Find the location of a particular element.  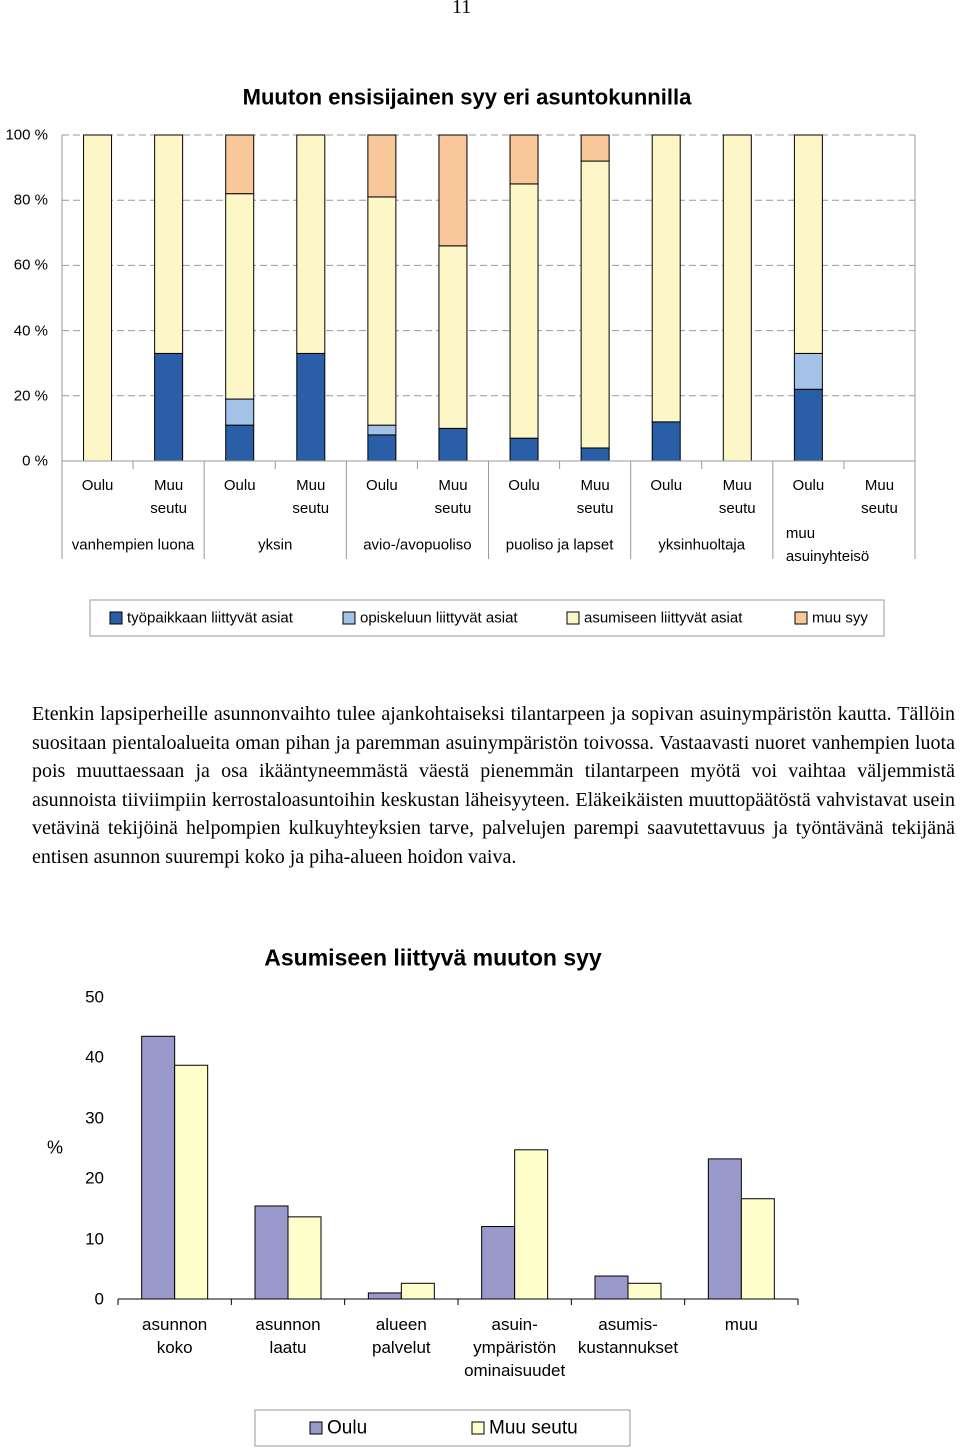

legend-label: työpaikkaan liittyvät asiat is located at coordinates (210, 618).